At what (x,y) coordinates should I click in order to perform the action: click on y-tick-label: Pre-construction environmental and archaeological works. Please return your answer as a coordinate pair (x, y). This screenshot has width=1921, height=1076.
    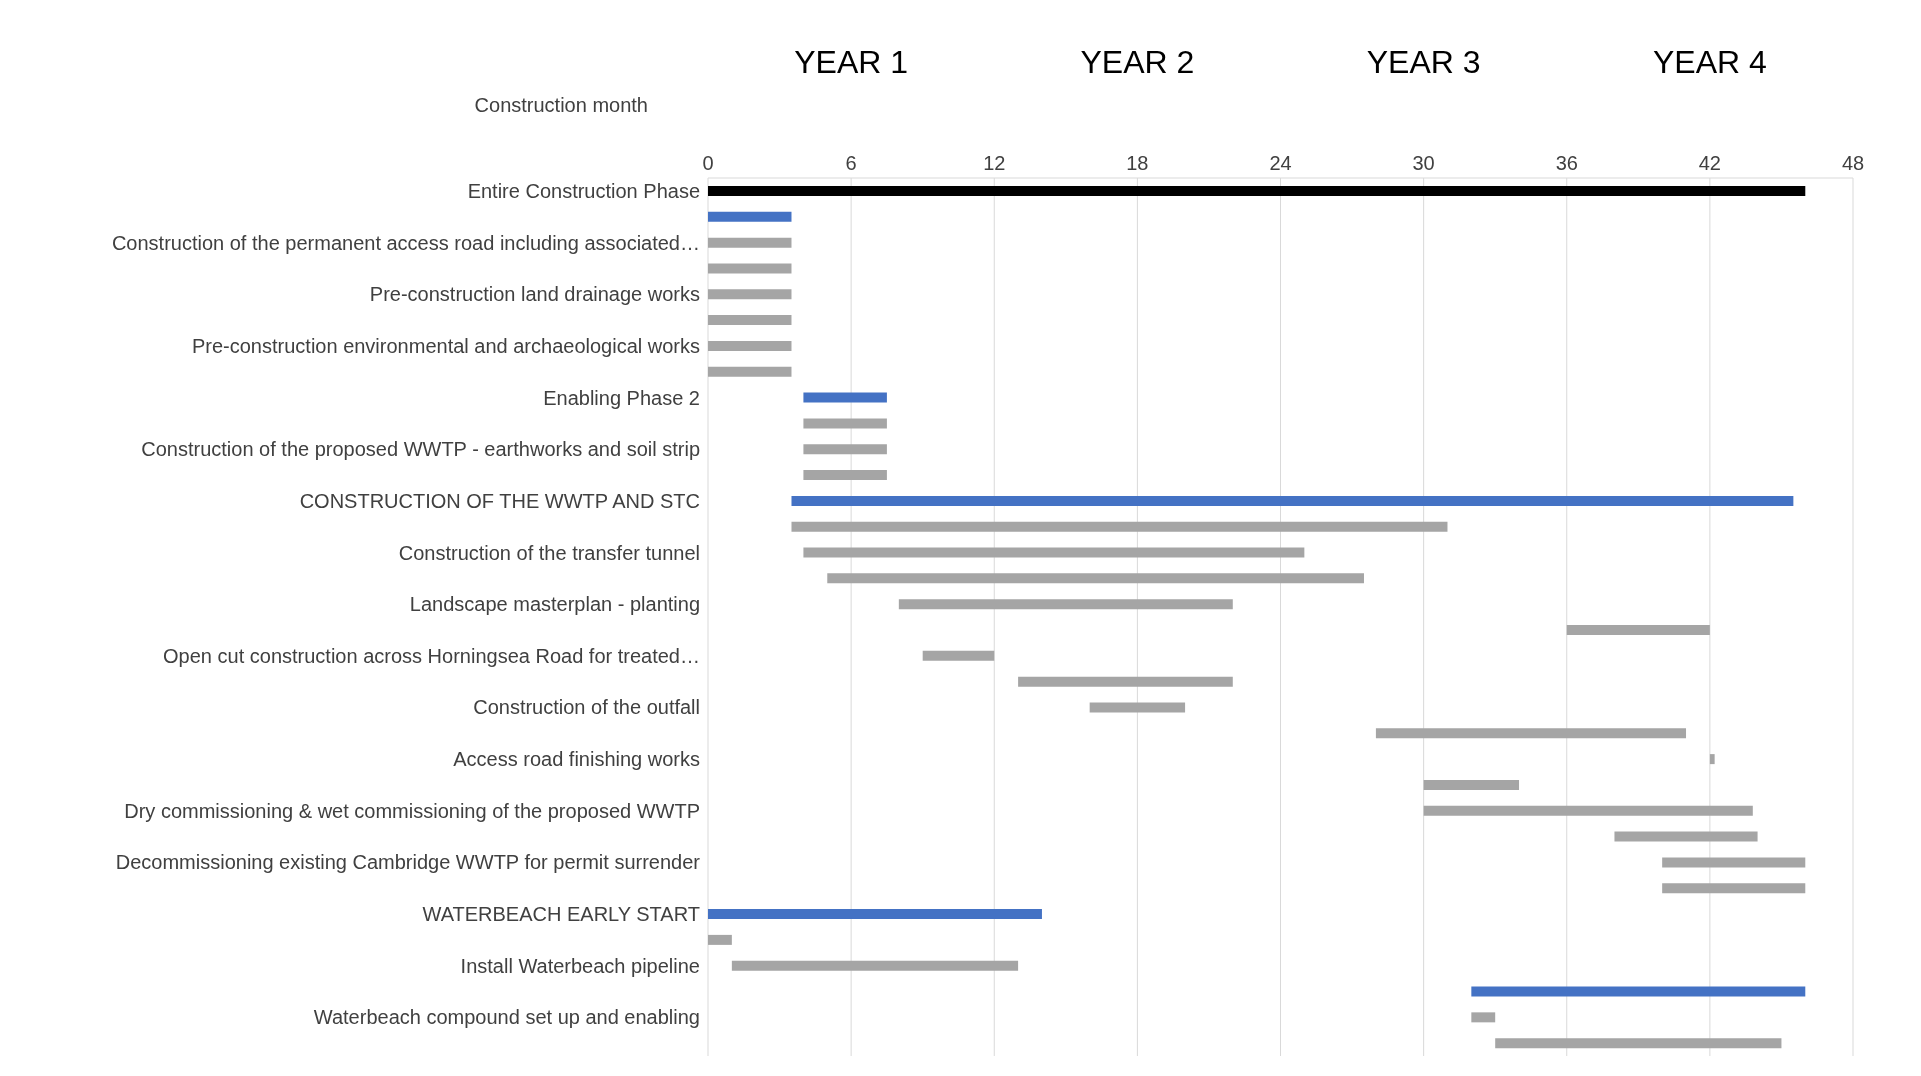
    Looking at the image, I should click on (445, 345).